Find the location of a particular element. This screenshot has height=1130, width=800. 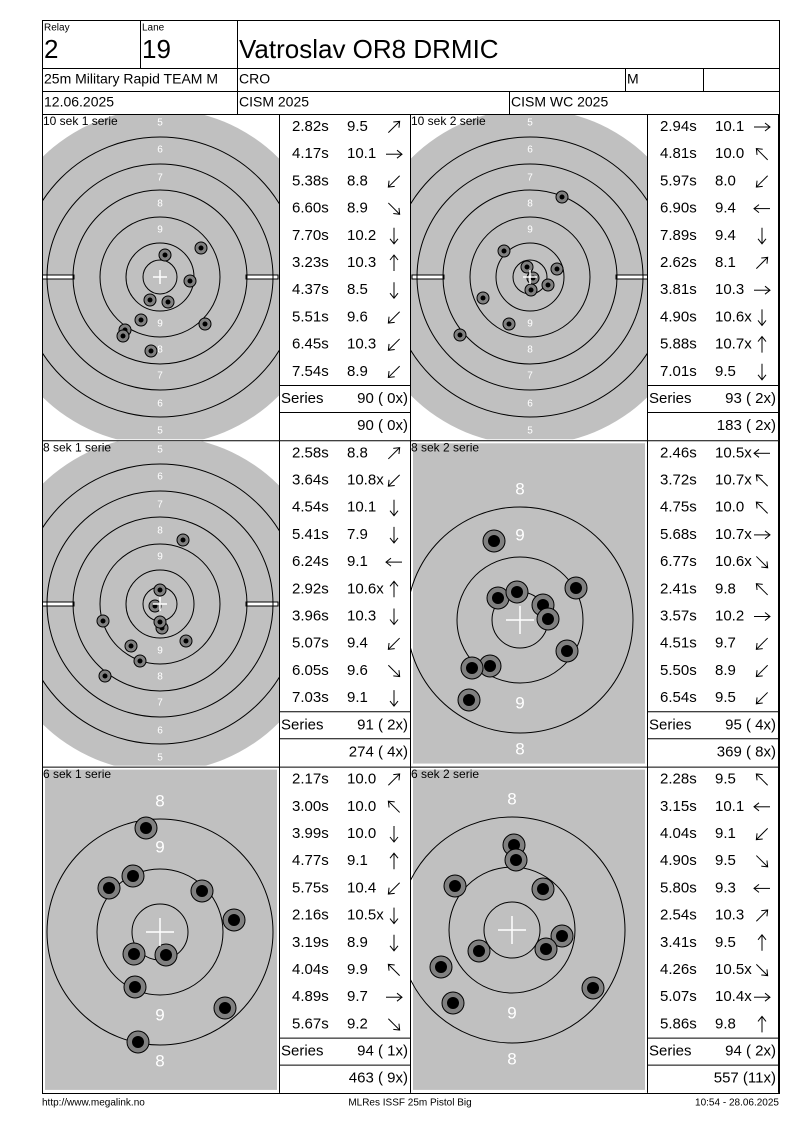

shot-score: 9.8 is located at coordinates (725, 588).